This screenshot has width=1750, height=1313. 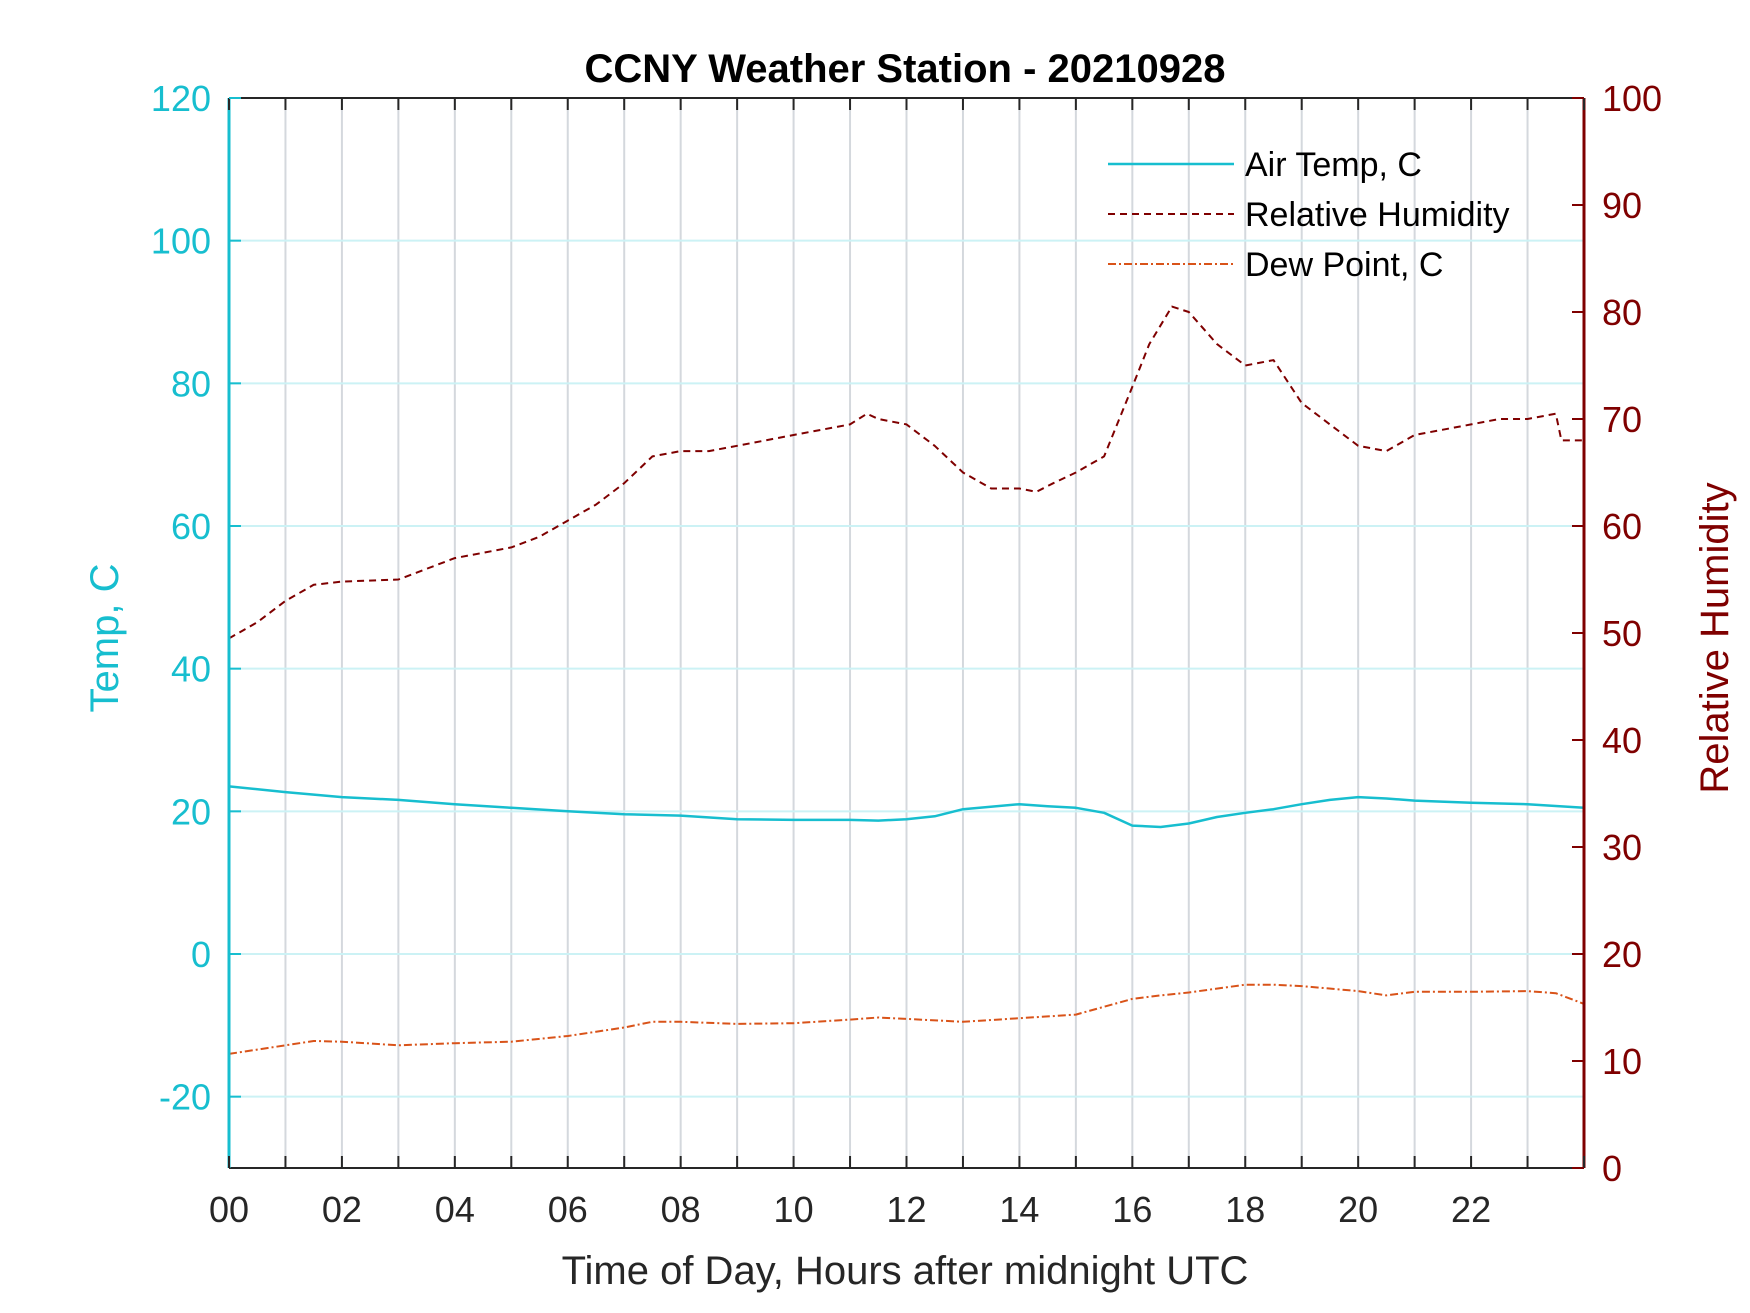 What do you see at coordinates (1622, 847) in the screenshot?
I see `y-right-tick-label: 30` at bounding box center [1622, 847].